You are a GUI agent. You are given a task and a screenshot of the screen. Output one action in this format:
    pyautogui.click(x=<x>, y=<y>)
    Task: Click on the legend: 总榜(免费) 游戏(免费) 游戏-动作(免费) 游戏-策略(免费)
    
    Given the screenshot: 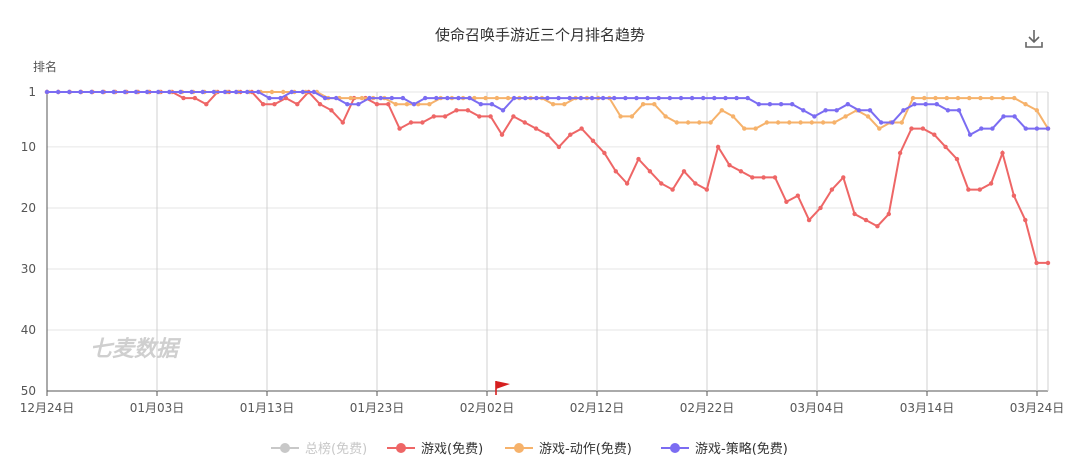 What is the action you would take?
    pyautogui.click(x=529, y=449)
    